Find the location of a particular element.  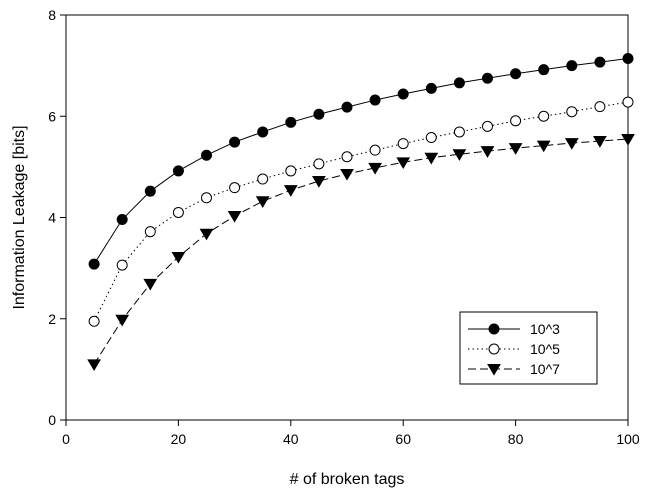

y-tick-label: 6 is located at coordinates (52, 116).